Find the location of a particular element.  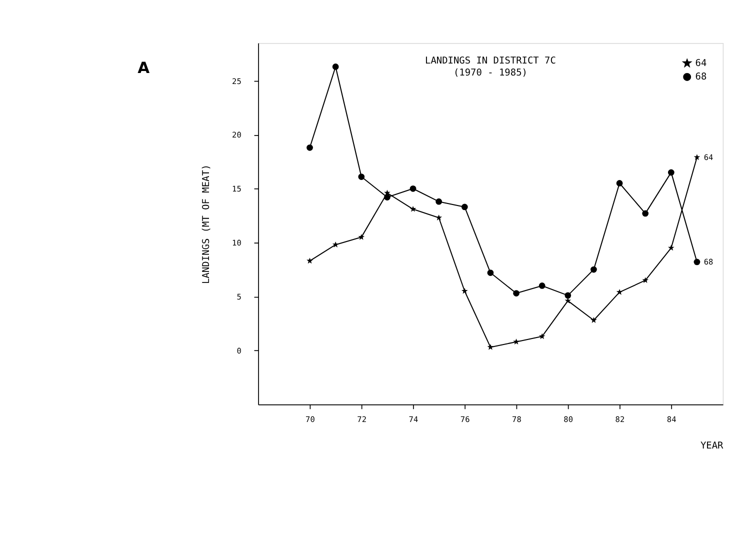

text: 64 is located at coordinates (709, 157).